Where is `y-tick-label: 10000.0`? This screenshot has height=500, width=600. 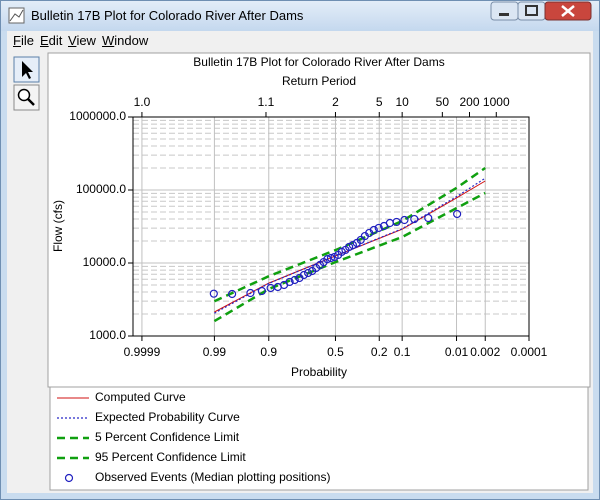 y-tick-label: 10000.0 is located at coordinates (105, 262).